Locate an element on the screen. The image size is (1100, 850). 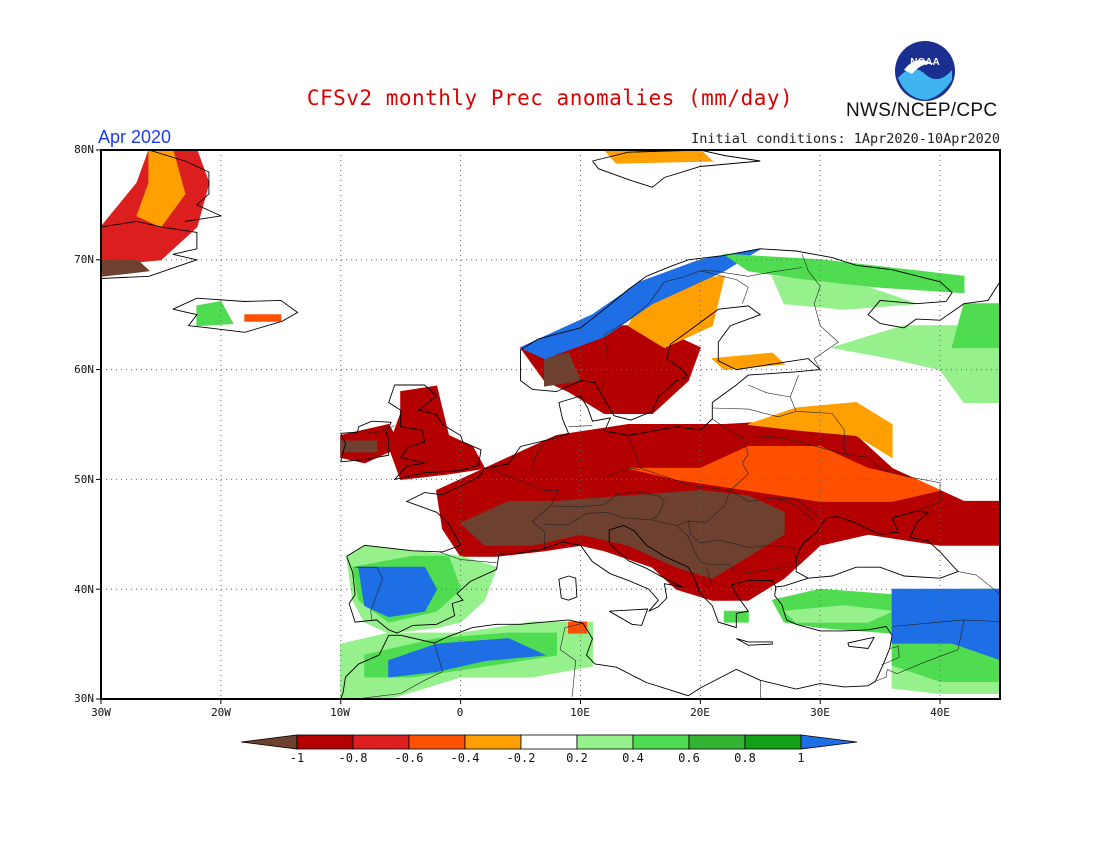
anomaly-region-ukraine-orange is located at coordinates (820, 430).